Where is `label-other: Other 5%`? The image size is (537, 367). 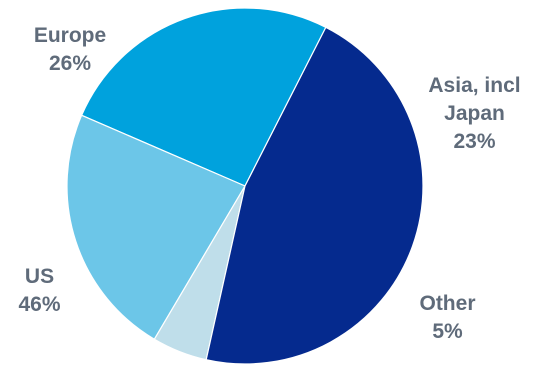 label-other: Other 5% is located at coordinates (447, 318).